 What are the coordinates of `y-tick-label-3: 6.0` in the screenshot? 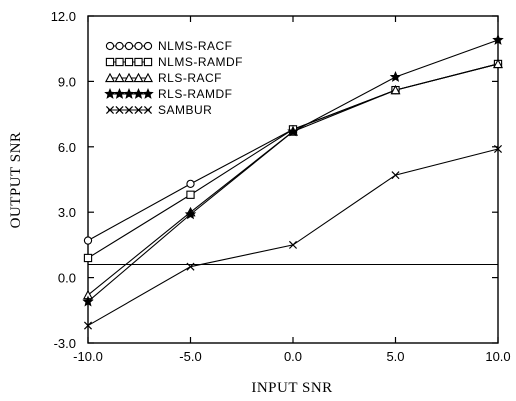 It's located at (67, 147).